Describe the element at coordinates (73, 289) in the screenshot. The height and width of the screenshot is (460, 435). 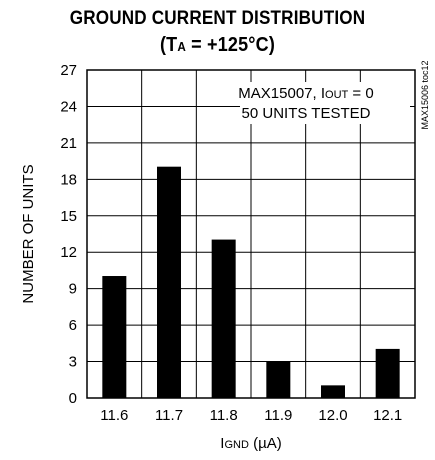
I see `y-tick-label: 9` at that location.